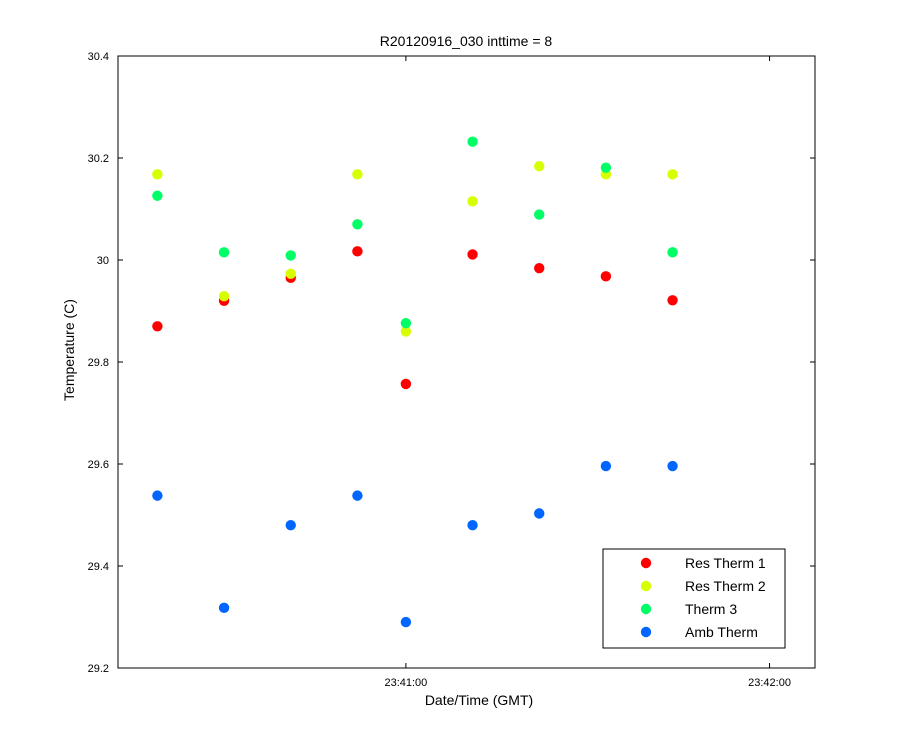  What do you see at coordinates (466, 41) in the screenshot?
I see `chart-title: R20120916_030 inttime = 8` at bounding box center [466, 41].